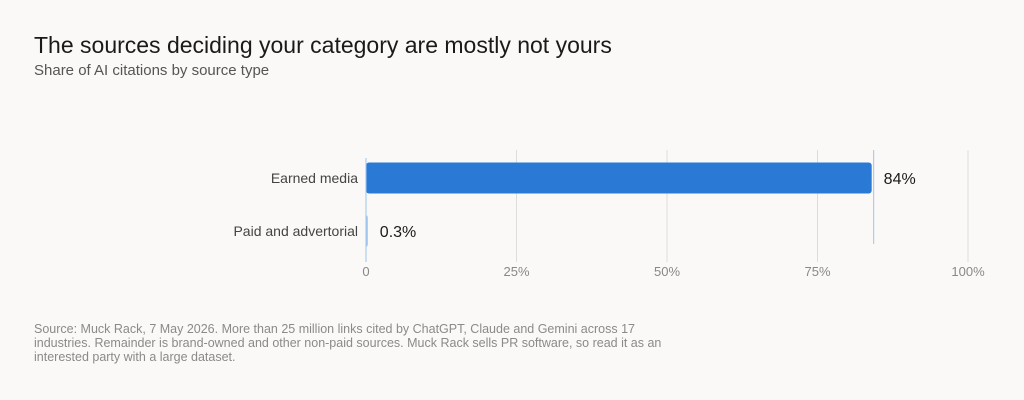 Image resolution: width=1024 pixels, height=400 pixels. What do you see at coordinates (516, 271) in the screenshot?
I see `x-tick-label: 25%` at bounding box center [516, 271].